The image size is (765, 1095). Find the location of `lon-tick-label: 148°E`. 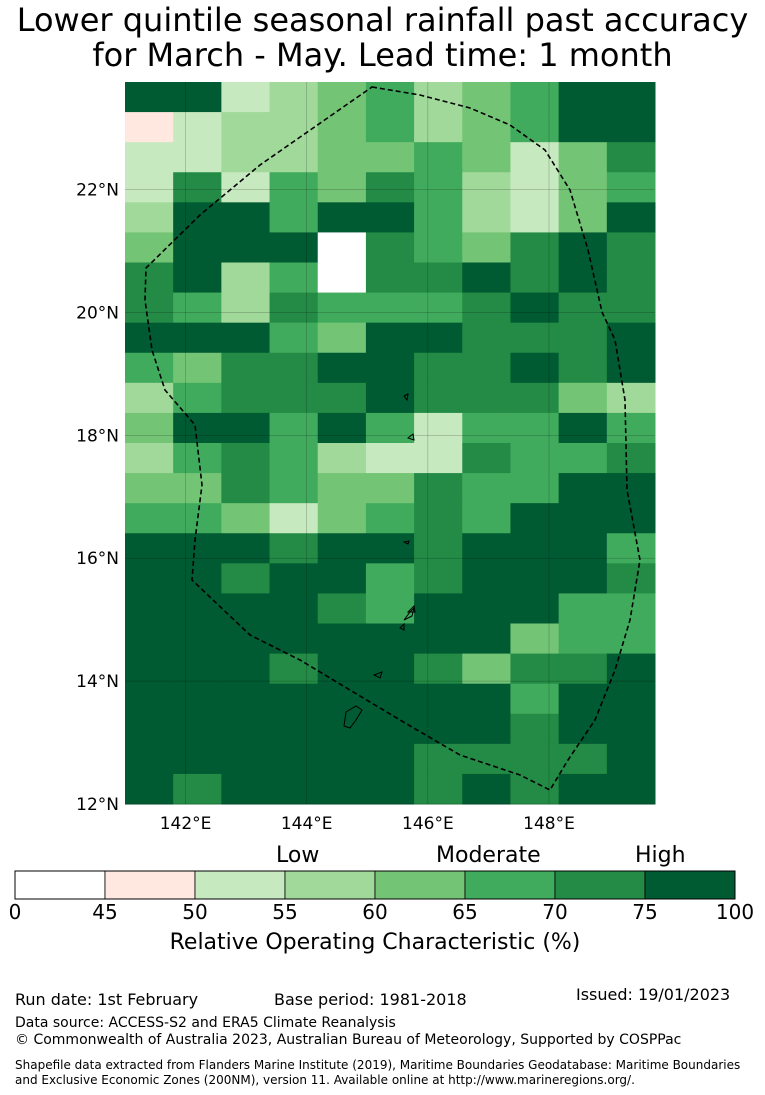

lon-tick-label: 148°E is located at coordinates (549, 824).